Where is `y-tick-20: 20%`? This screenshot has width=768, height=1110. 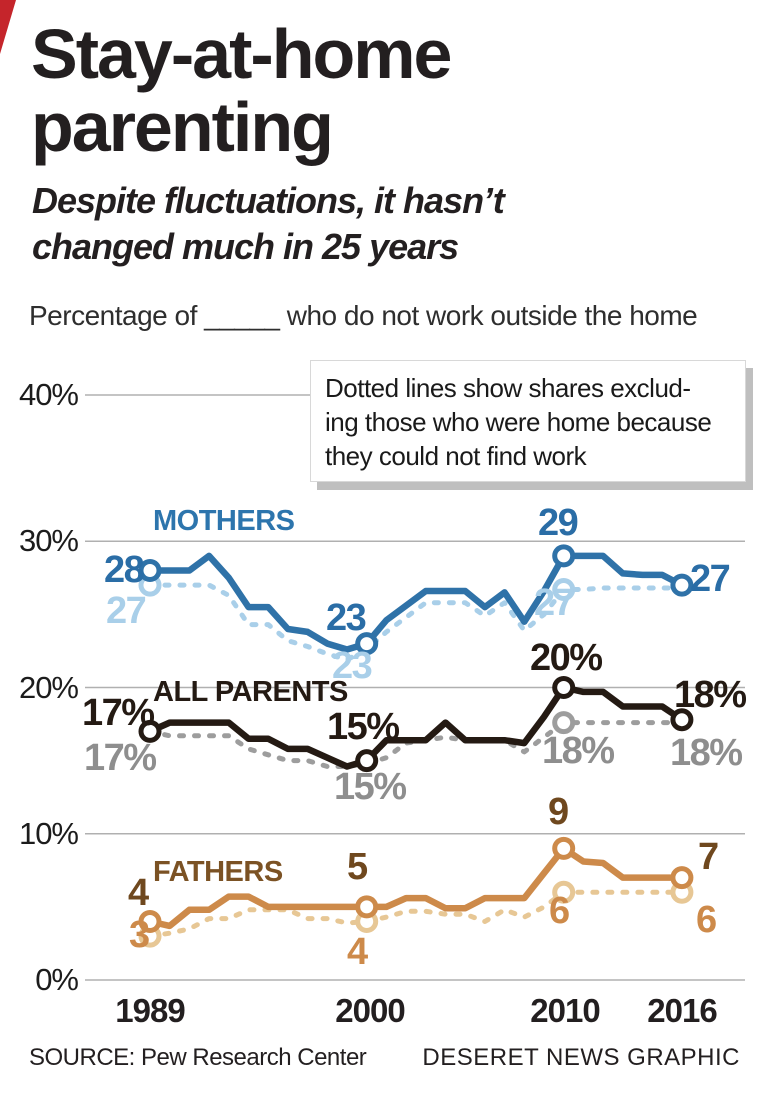 y-tick-20: 20% is located at coordinates (48, 687).